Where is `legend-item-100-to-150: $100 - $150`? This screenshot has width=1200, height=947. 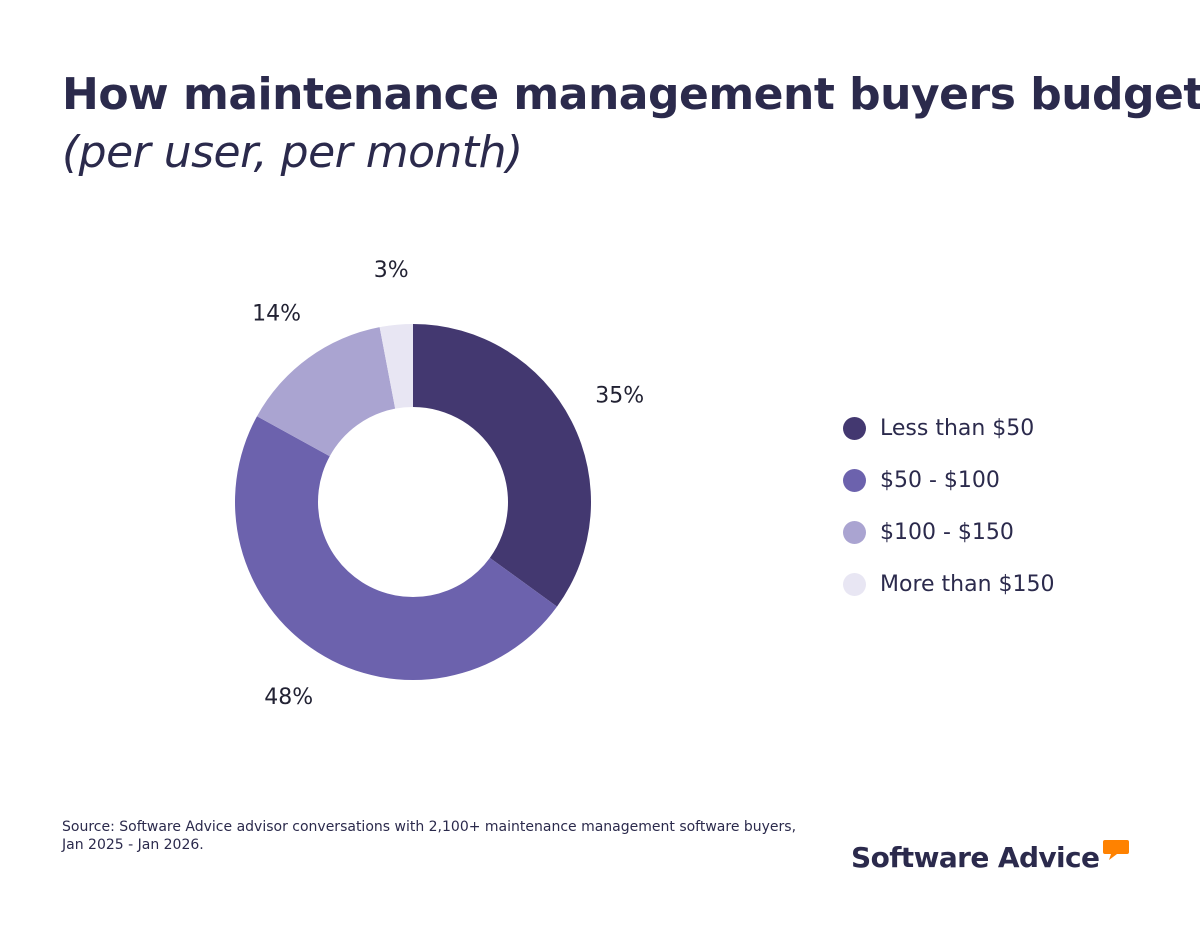 legend-item-100-to-150: $100 - $150 is located at coordinates (949, 532).